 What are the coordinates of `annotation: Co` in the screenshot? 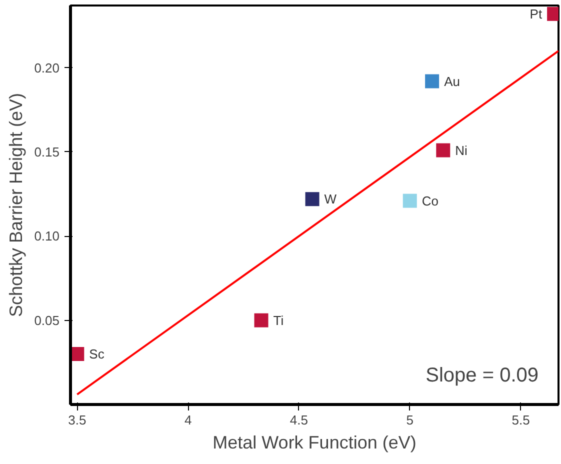 It's located at (430, 200).